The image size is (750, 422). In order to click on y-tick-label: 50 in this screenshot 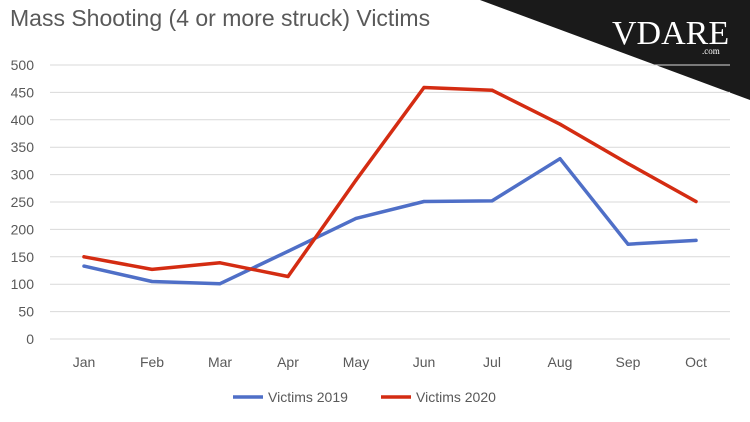, I will do `click(26, 312)`.